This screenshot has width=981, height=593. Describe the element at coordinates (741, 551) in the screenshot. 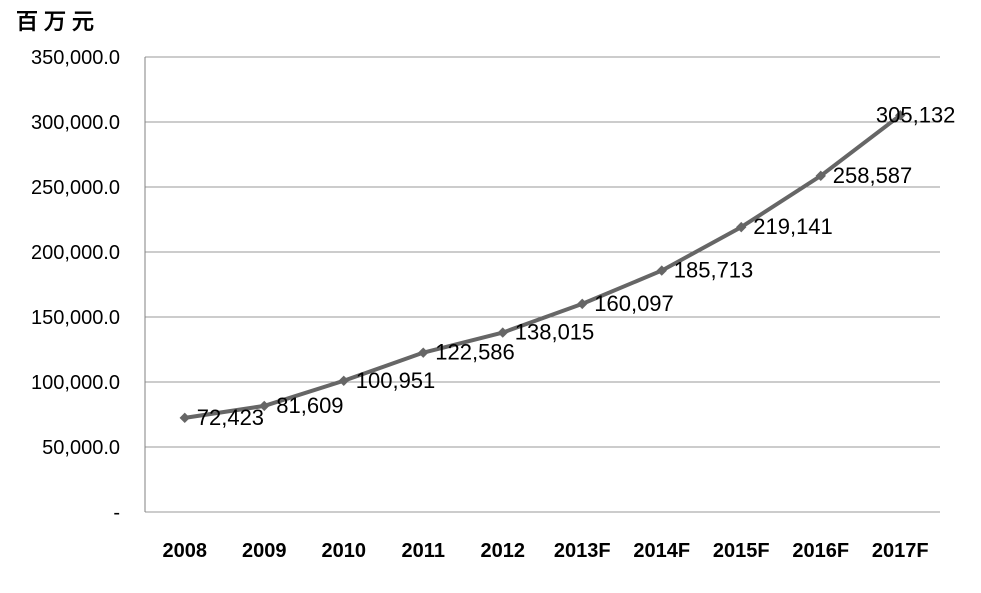

I see `x-tick-label: 2015F` at that location.